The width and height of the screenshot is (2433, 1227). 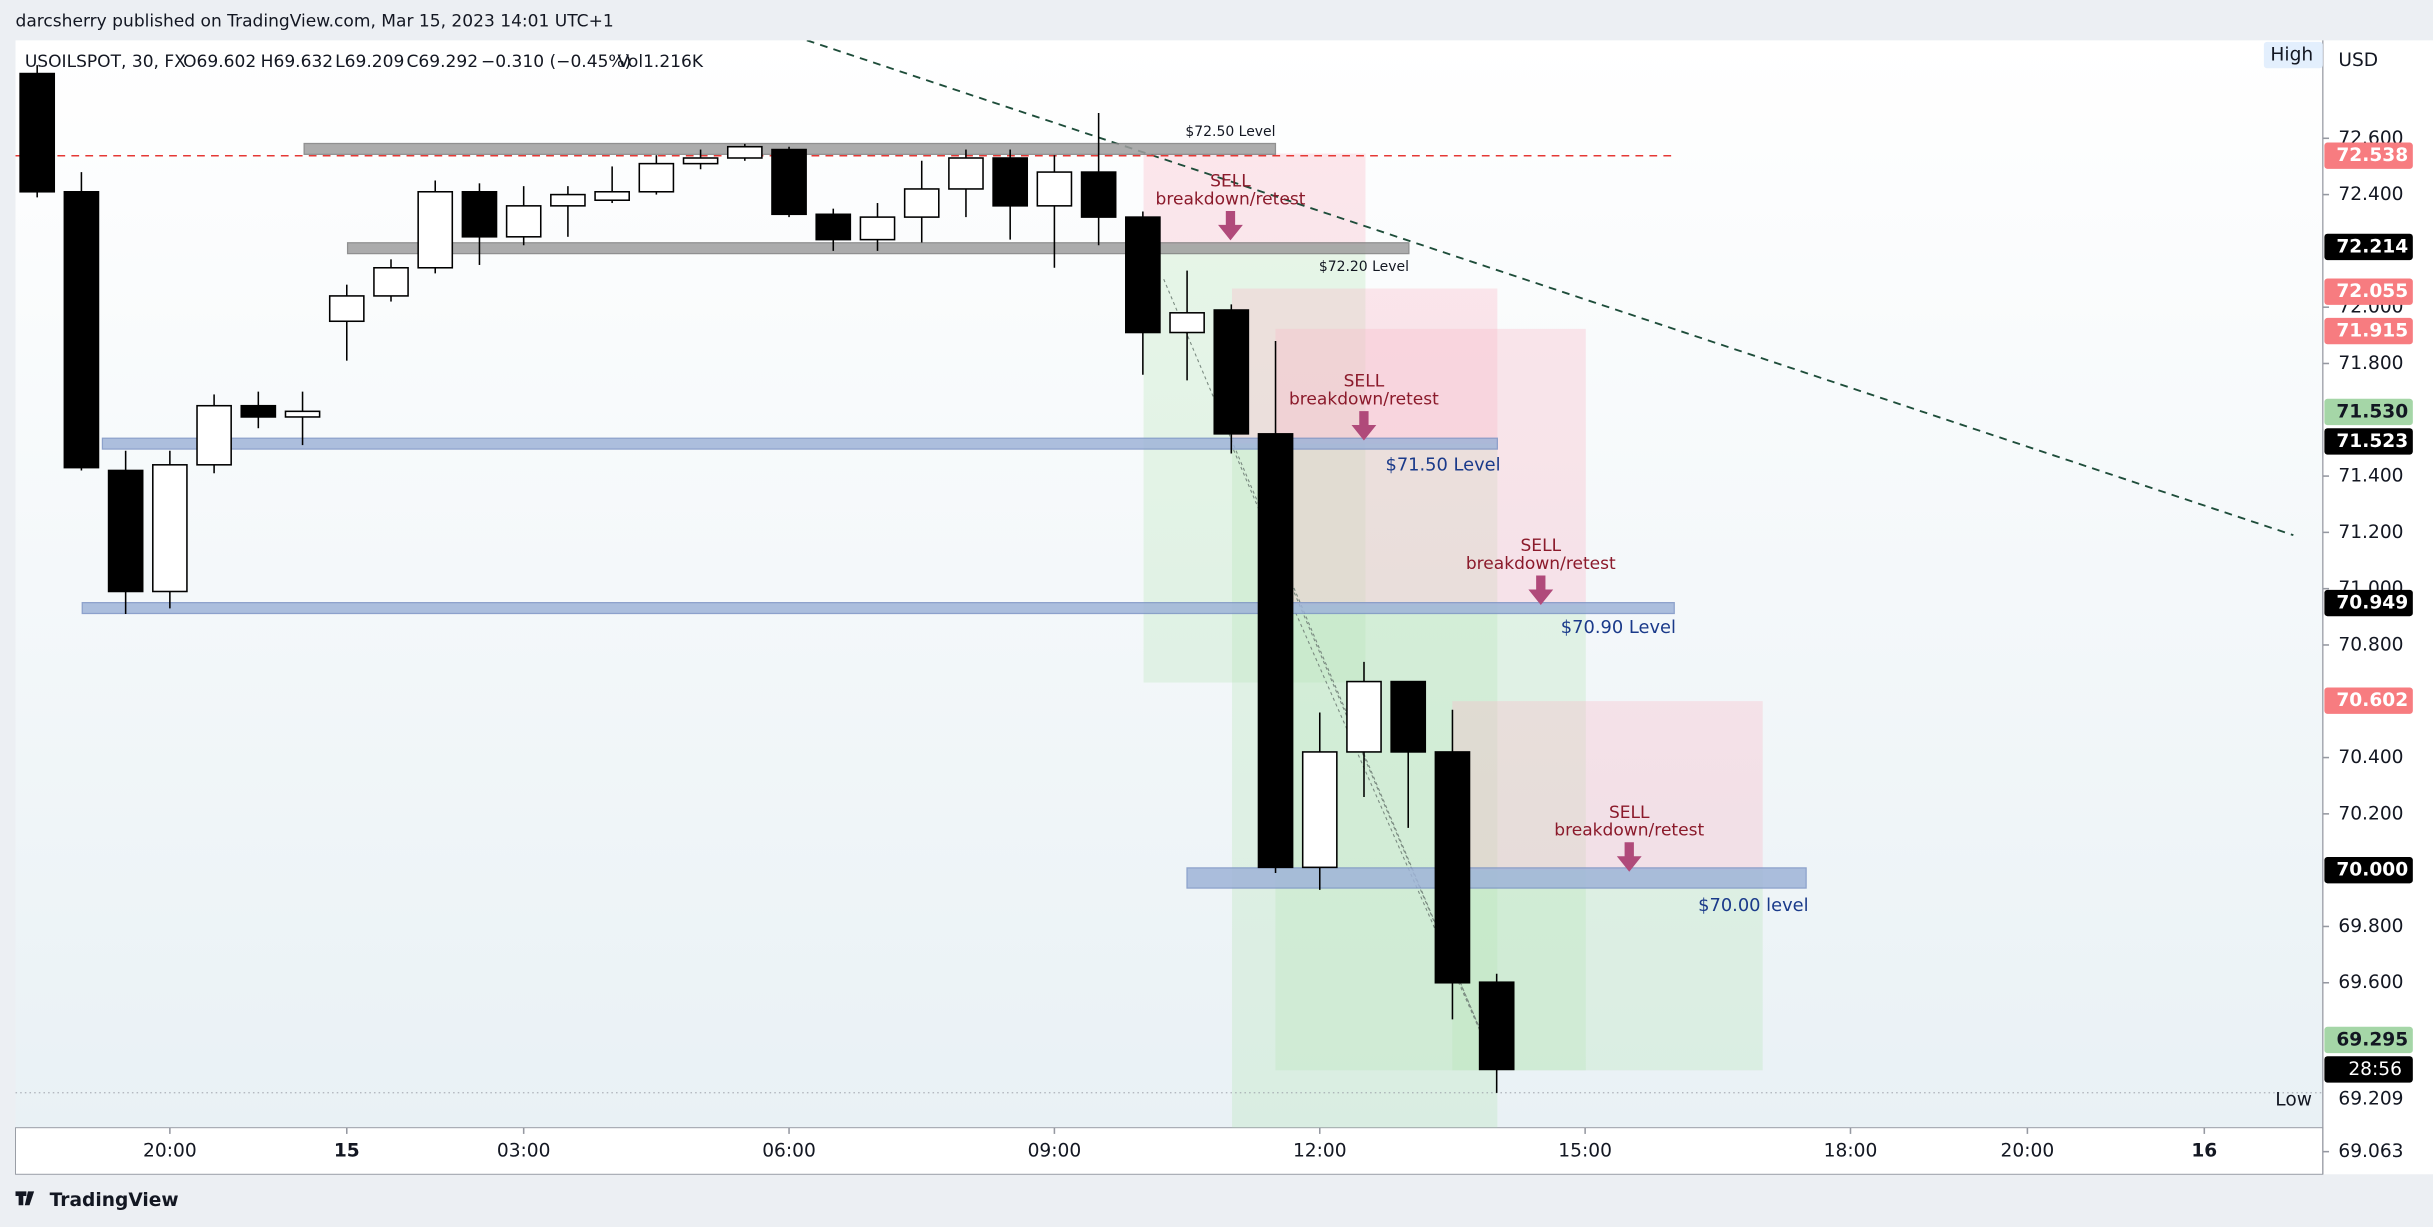 I want to click on risk-zone, so click(x=1607, y=786).